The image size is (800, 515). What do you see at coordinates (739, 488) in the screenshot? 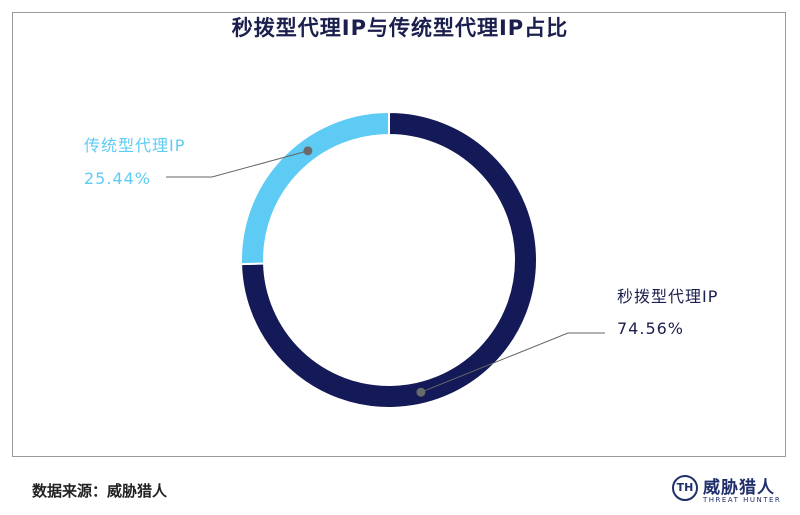
I see `logo-name-cn: 威胁猎人` at bounding box center [739, 488].